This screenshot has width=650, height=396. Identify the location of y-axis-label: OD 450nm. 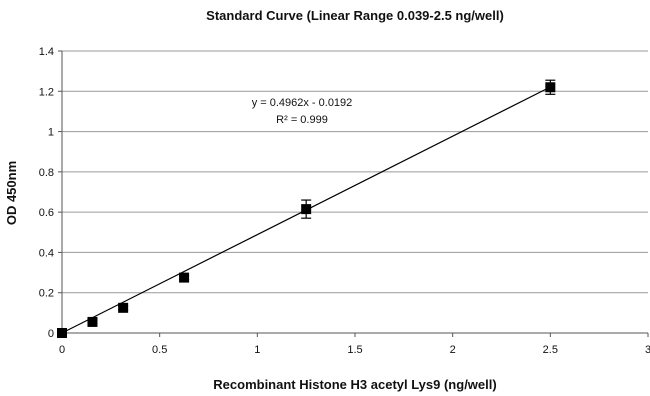
(11, 193).